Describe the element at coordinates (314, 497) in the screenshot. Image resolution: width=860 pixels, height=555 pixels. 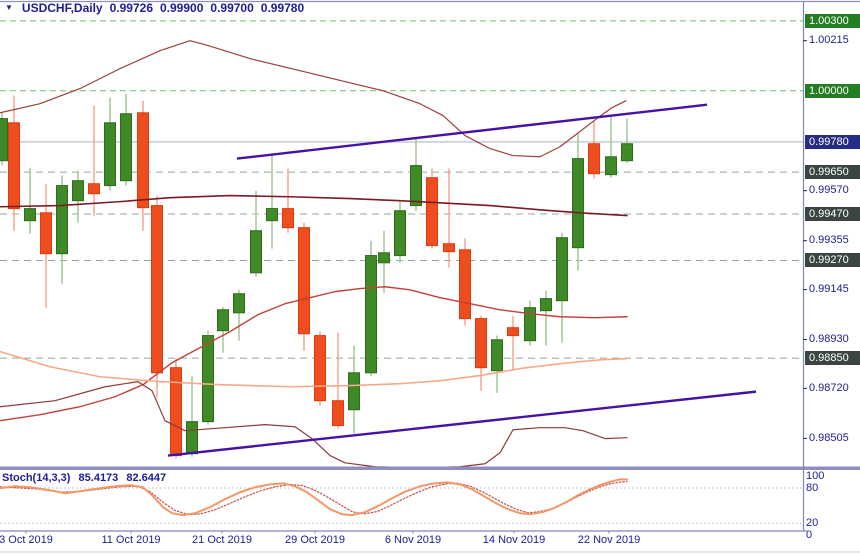
I see `stoch-main-line` at that location.